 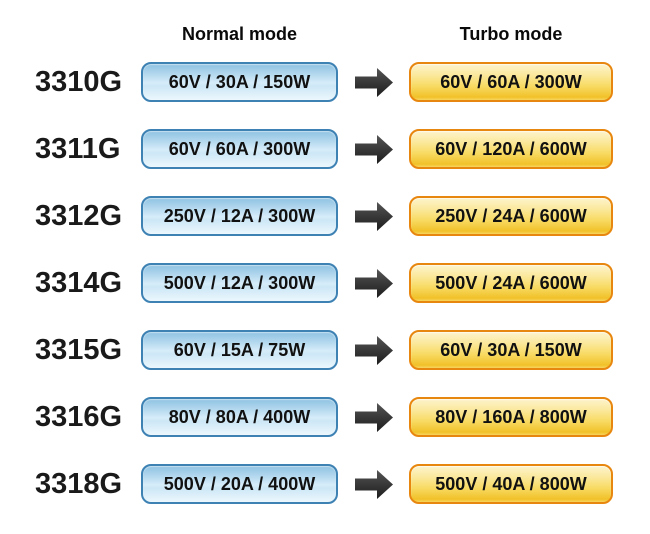 I want to click on normal-mode-badge: 500V / 12A / 300W, so click(x=239, y=283).